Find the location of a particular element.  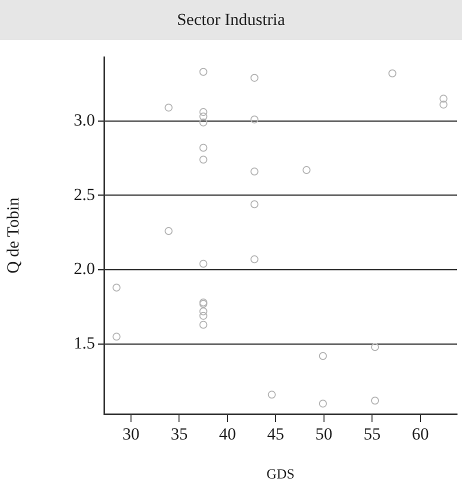

x-tick-label: 55 is located at coordinates (372, 434).